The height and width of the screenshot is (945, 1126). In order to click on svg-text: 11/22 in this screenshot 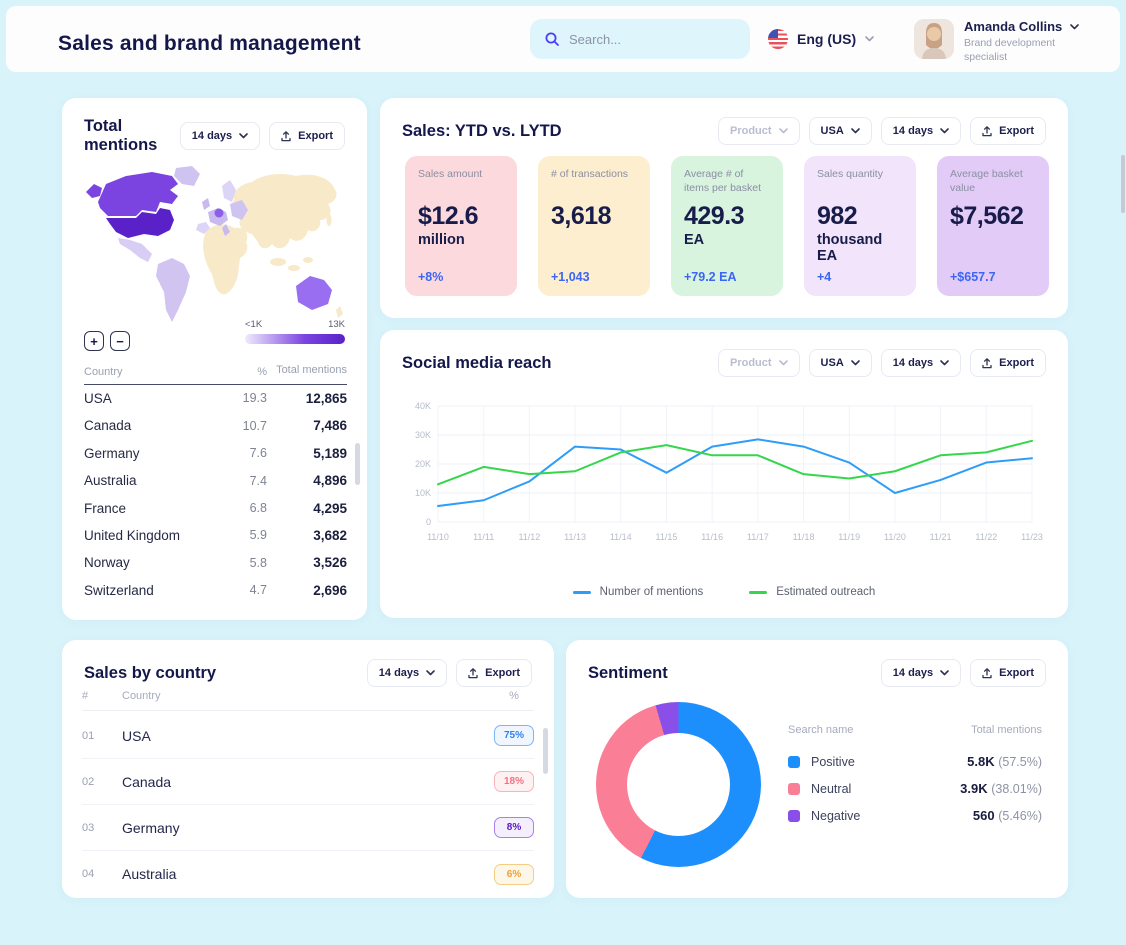, I will do `click(986, 537)`.